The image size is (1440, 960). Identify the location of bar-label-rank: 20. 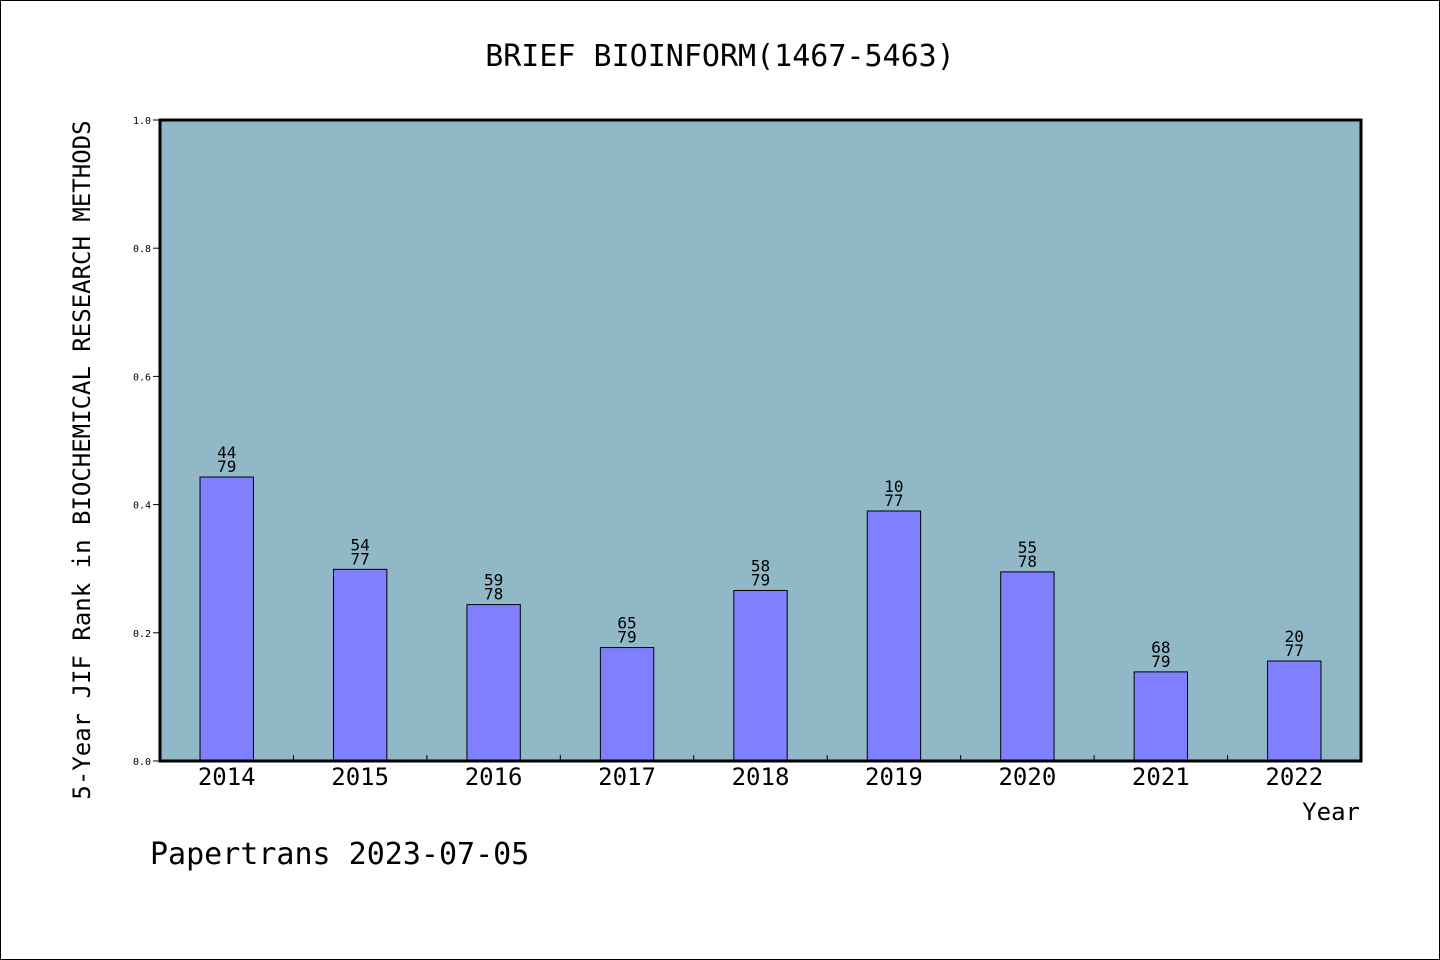
(1294, 636).